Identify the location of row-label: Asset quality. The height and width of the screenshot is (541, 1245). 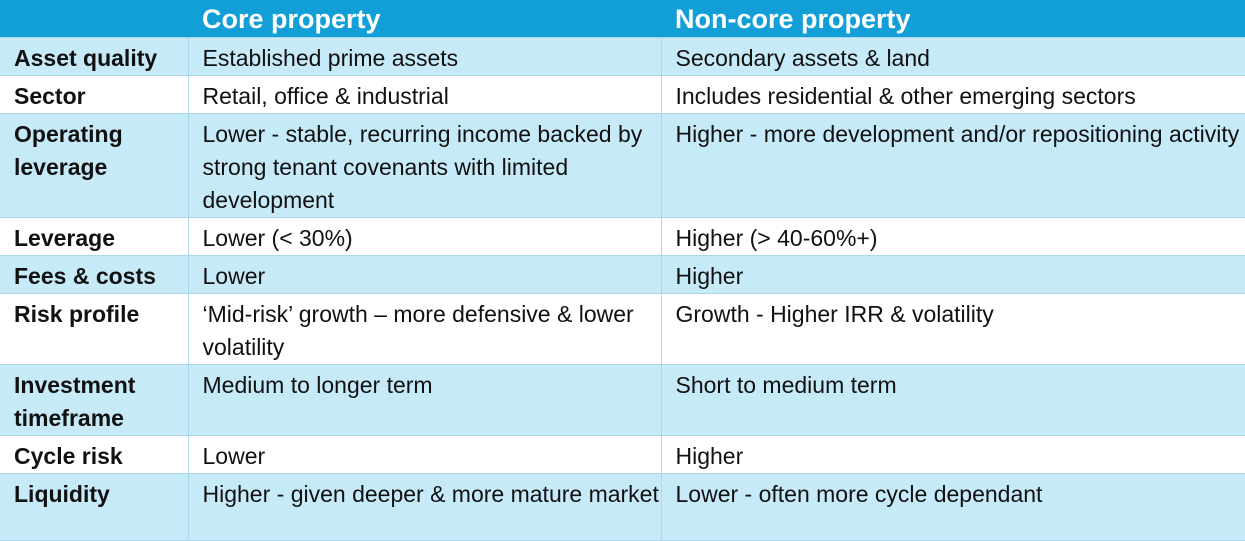
(94, 56).